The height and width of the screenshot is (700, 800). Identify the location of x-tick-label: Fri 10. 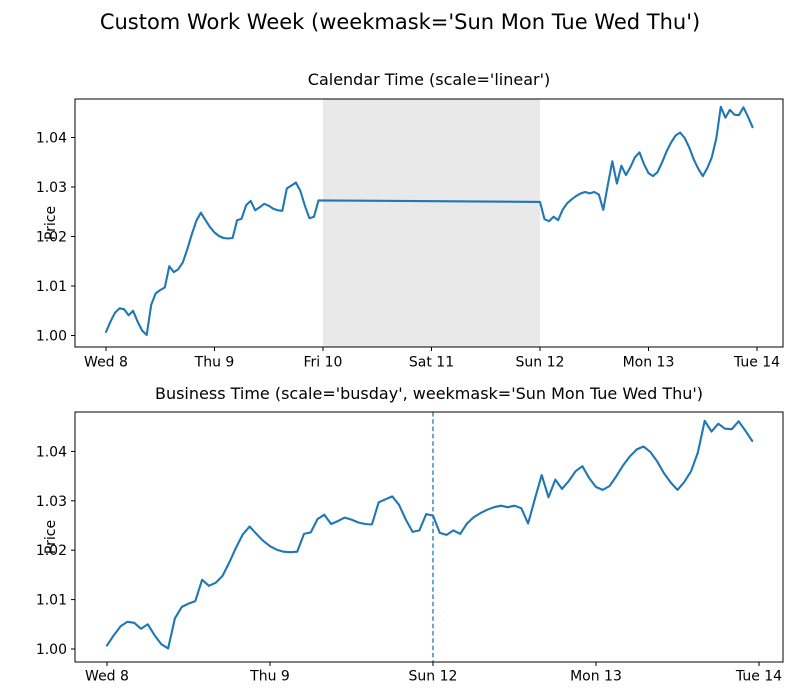
(323, 363).